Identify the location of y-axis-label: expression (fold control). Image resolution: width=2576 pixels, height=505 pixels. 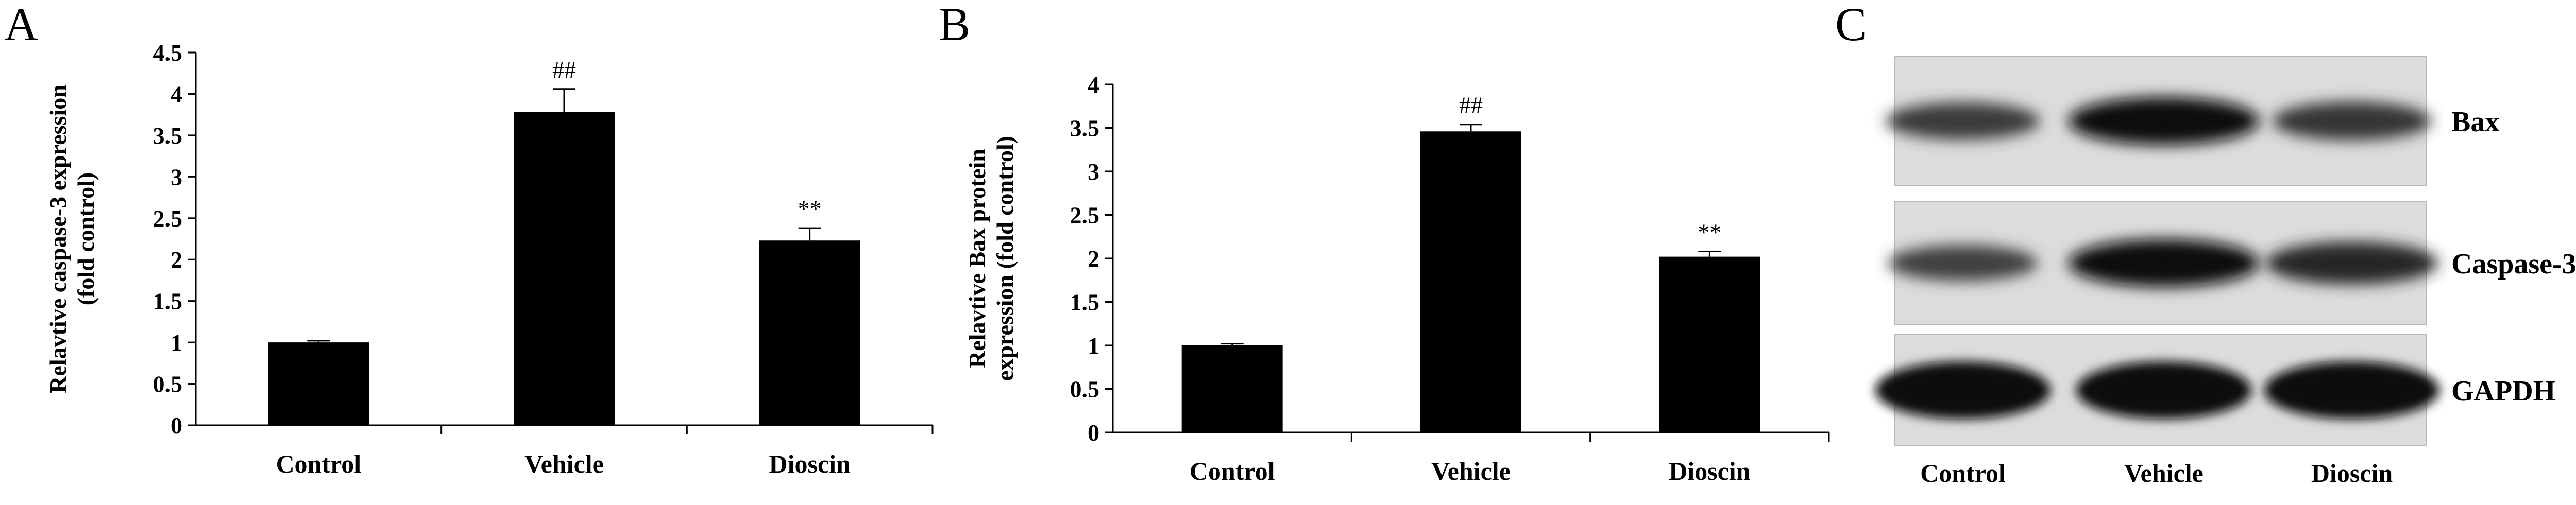
(1005, 258).